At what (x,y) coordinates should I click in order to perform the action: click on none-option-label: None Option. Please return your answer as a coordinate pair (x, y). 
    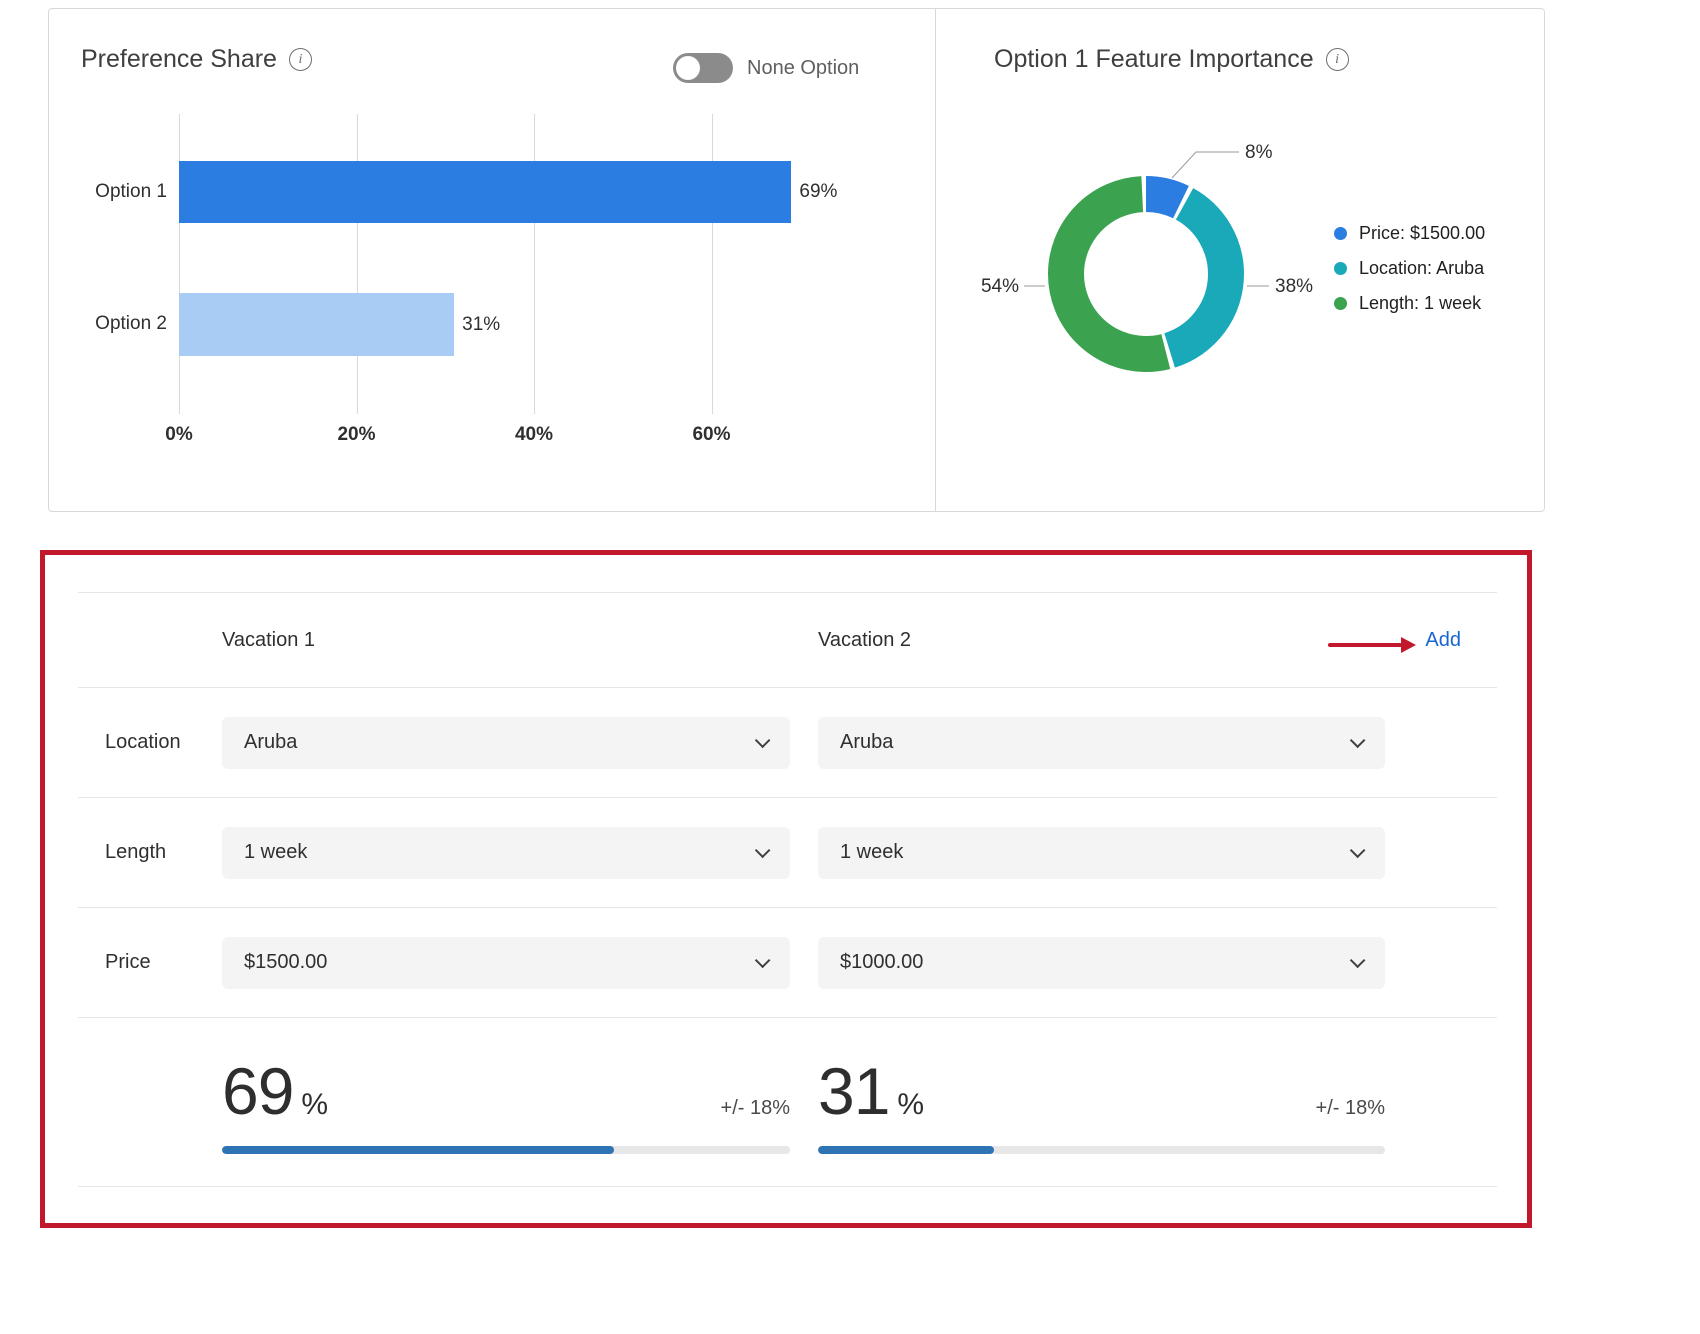
    Looking at the image, I should click on (803, 67).